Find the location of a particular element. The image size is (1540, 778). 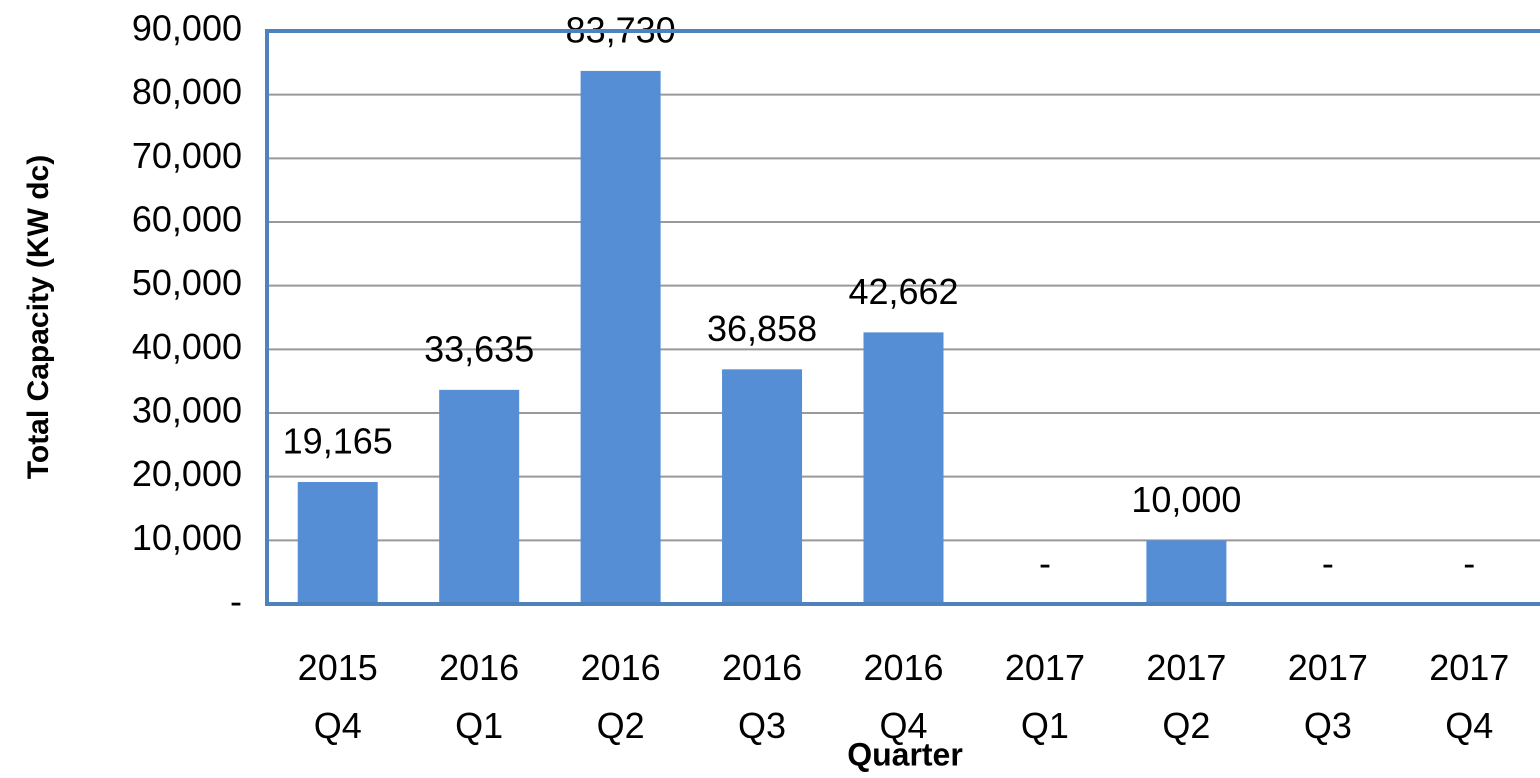

y-tick-label: 90,000 is located at coordinates (187, 28).